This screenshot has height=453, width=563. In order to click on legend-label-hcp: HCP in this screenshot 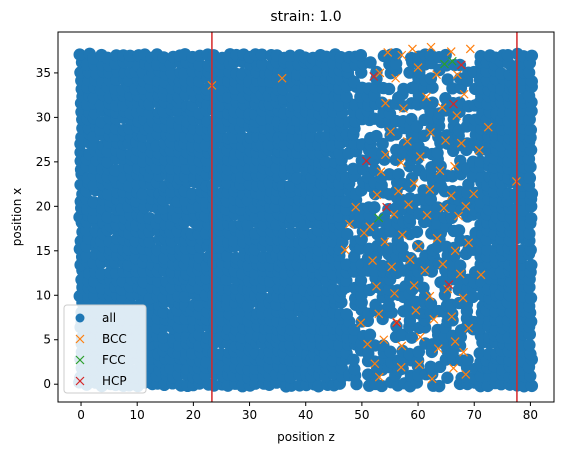, I will do `click(114, 381)`.